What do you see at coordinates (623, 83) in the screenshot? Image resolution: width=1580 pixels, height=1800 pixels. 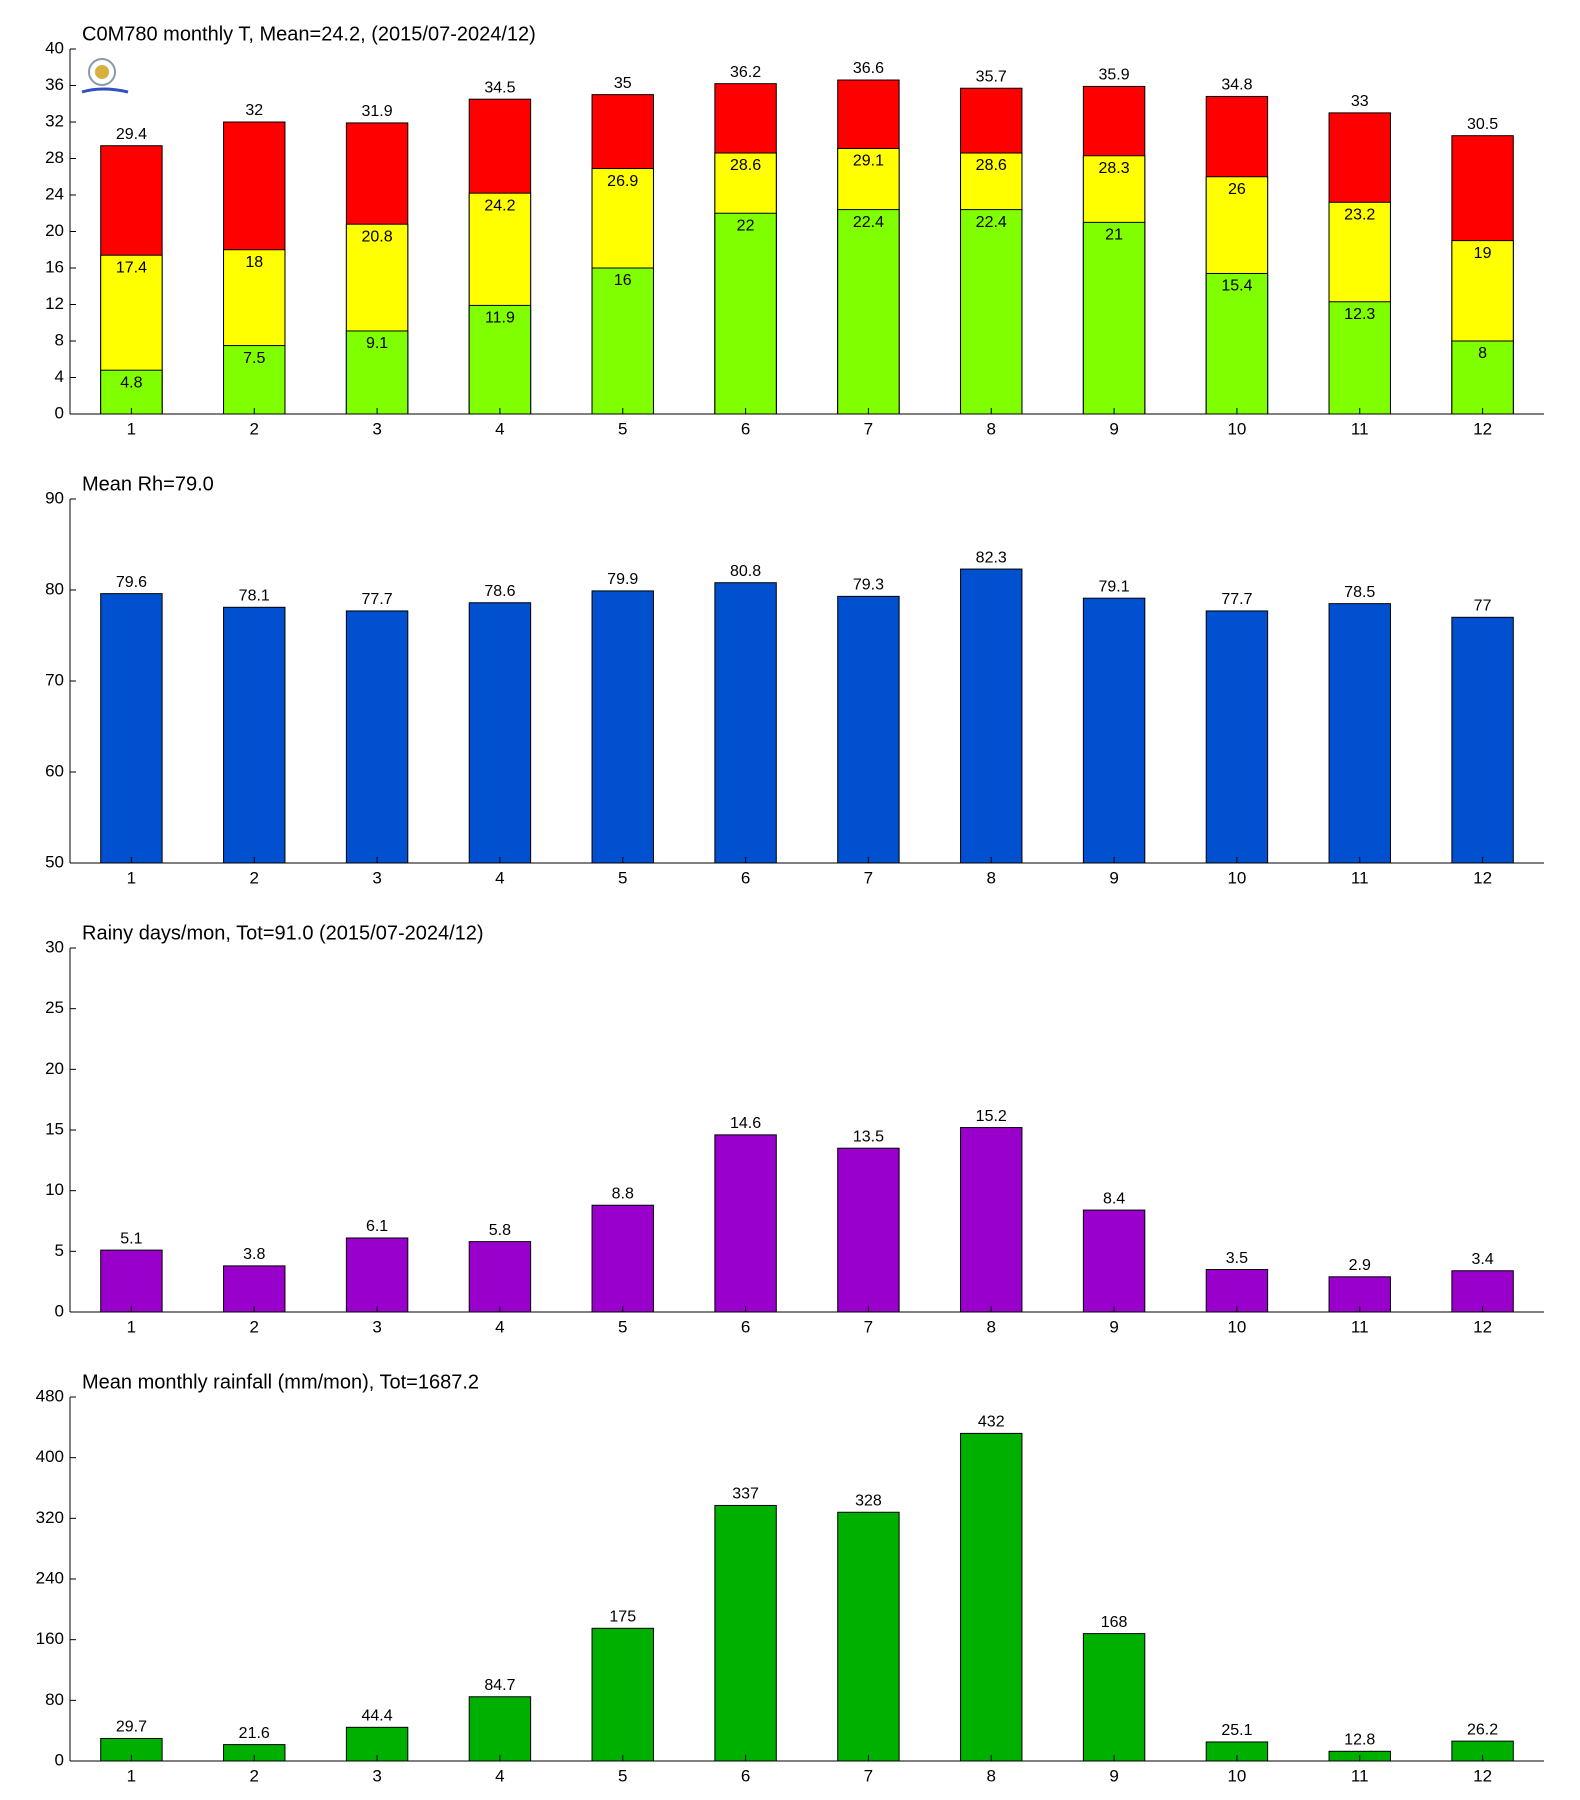 I see `value-label: 35` at bounding box center [623, 83].